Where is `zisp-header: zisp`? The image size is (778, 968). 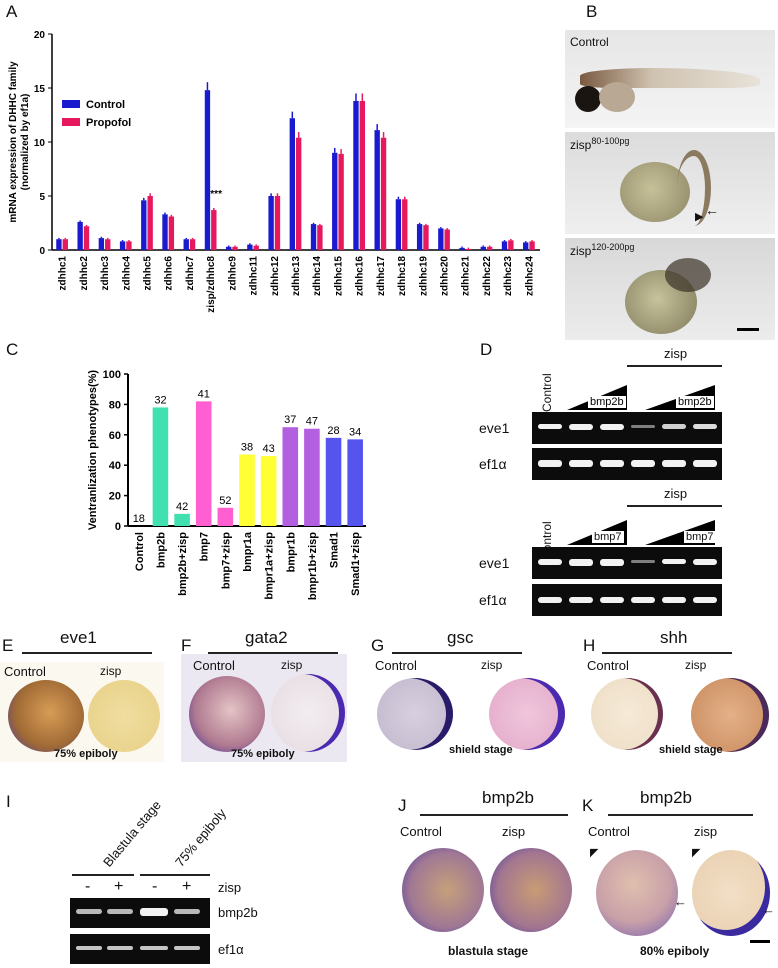 zisp-header: zisp is located at coordinates (676, 493).